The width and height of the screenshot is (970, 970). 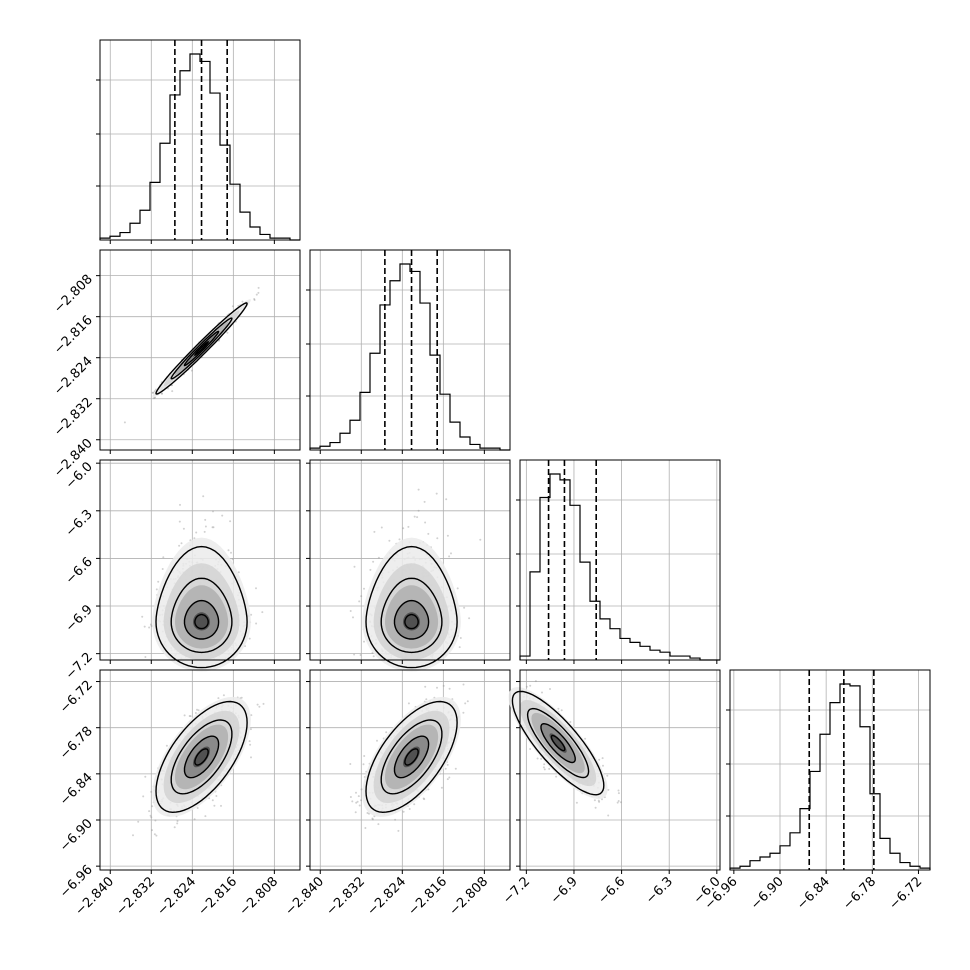 What do you see at coordinates (396, 794) in the screenshot?
I see `density-panel-3-1: −2.840−2.832−2.824−2.816−2.808` at bounding box center [396, 794].